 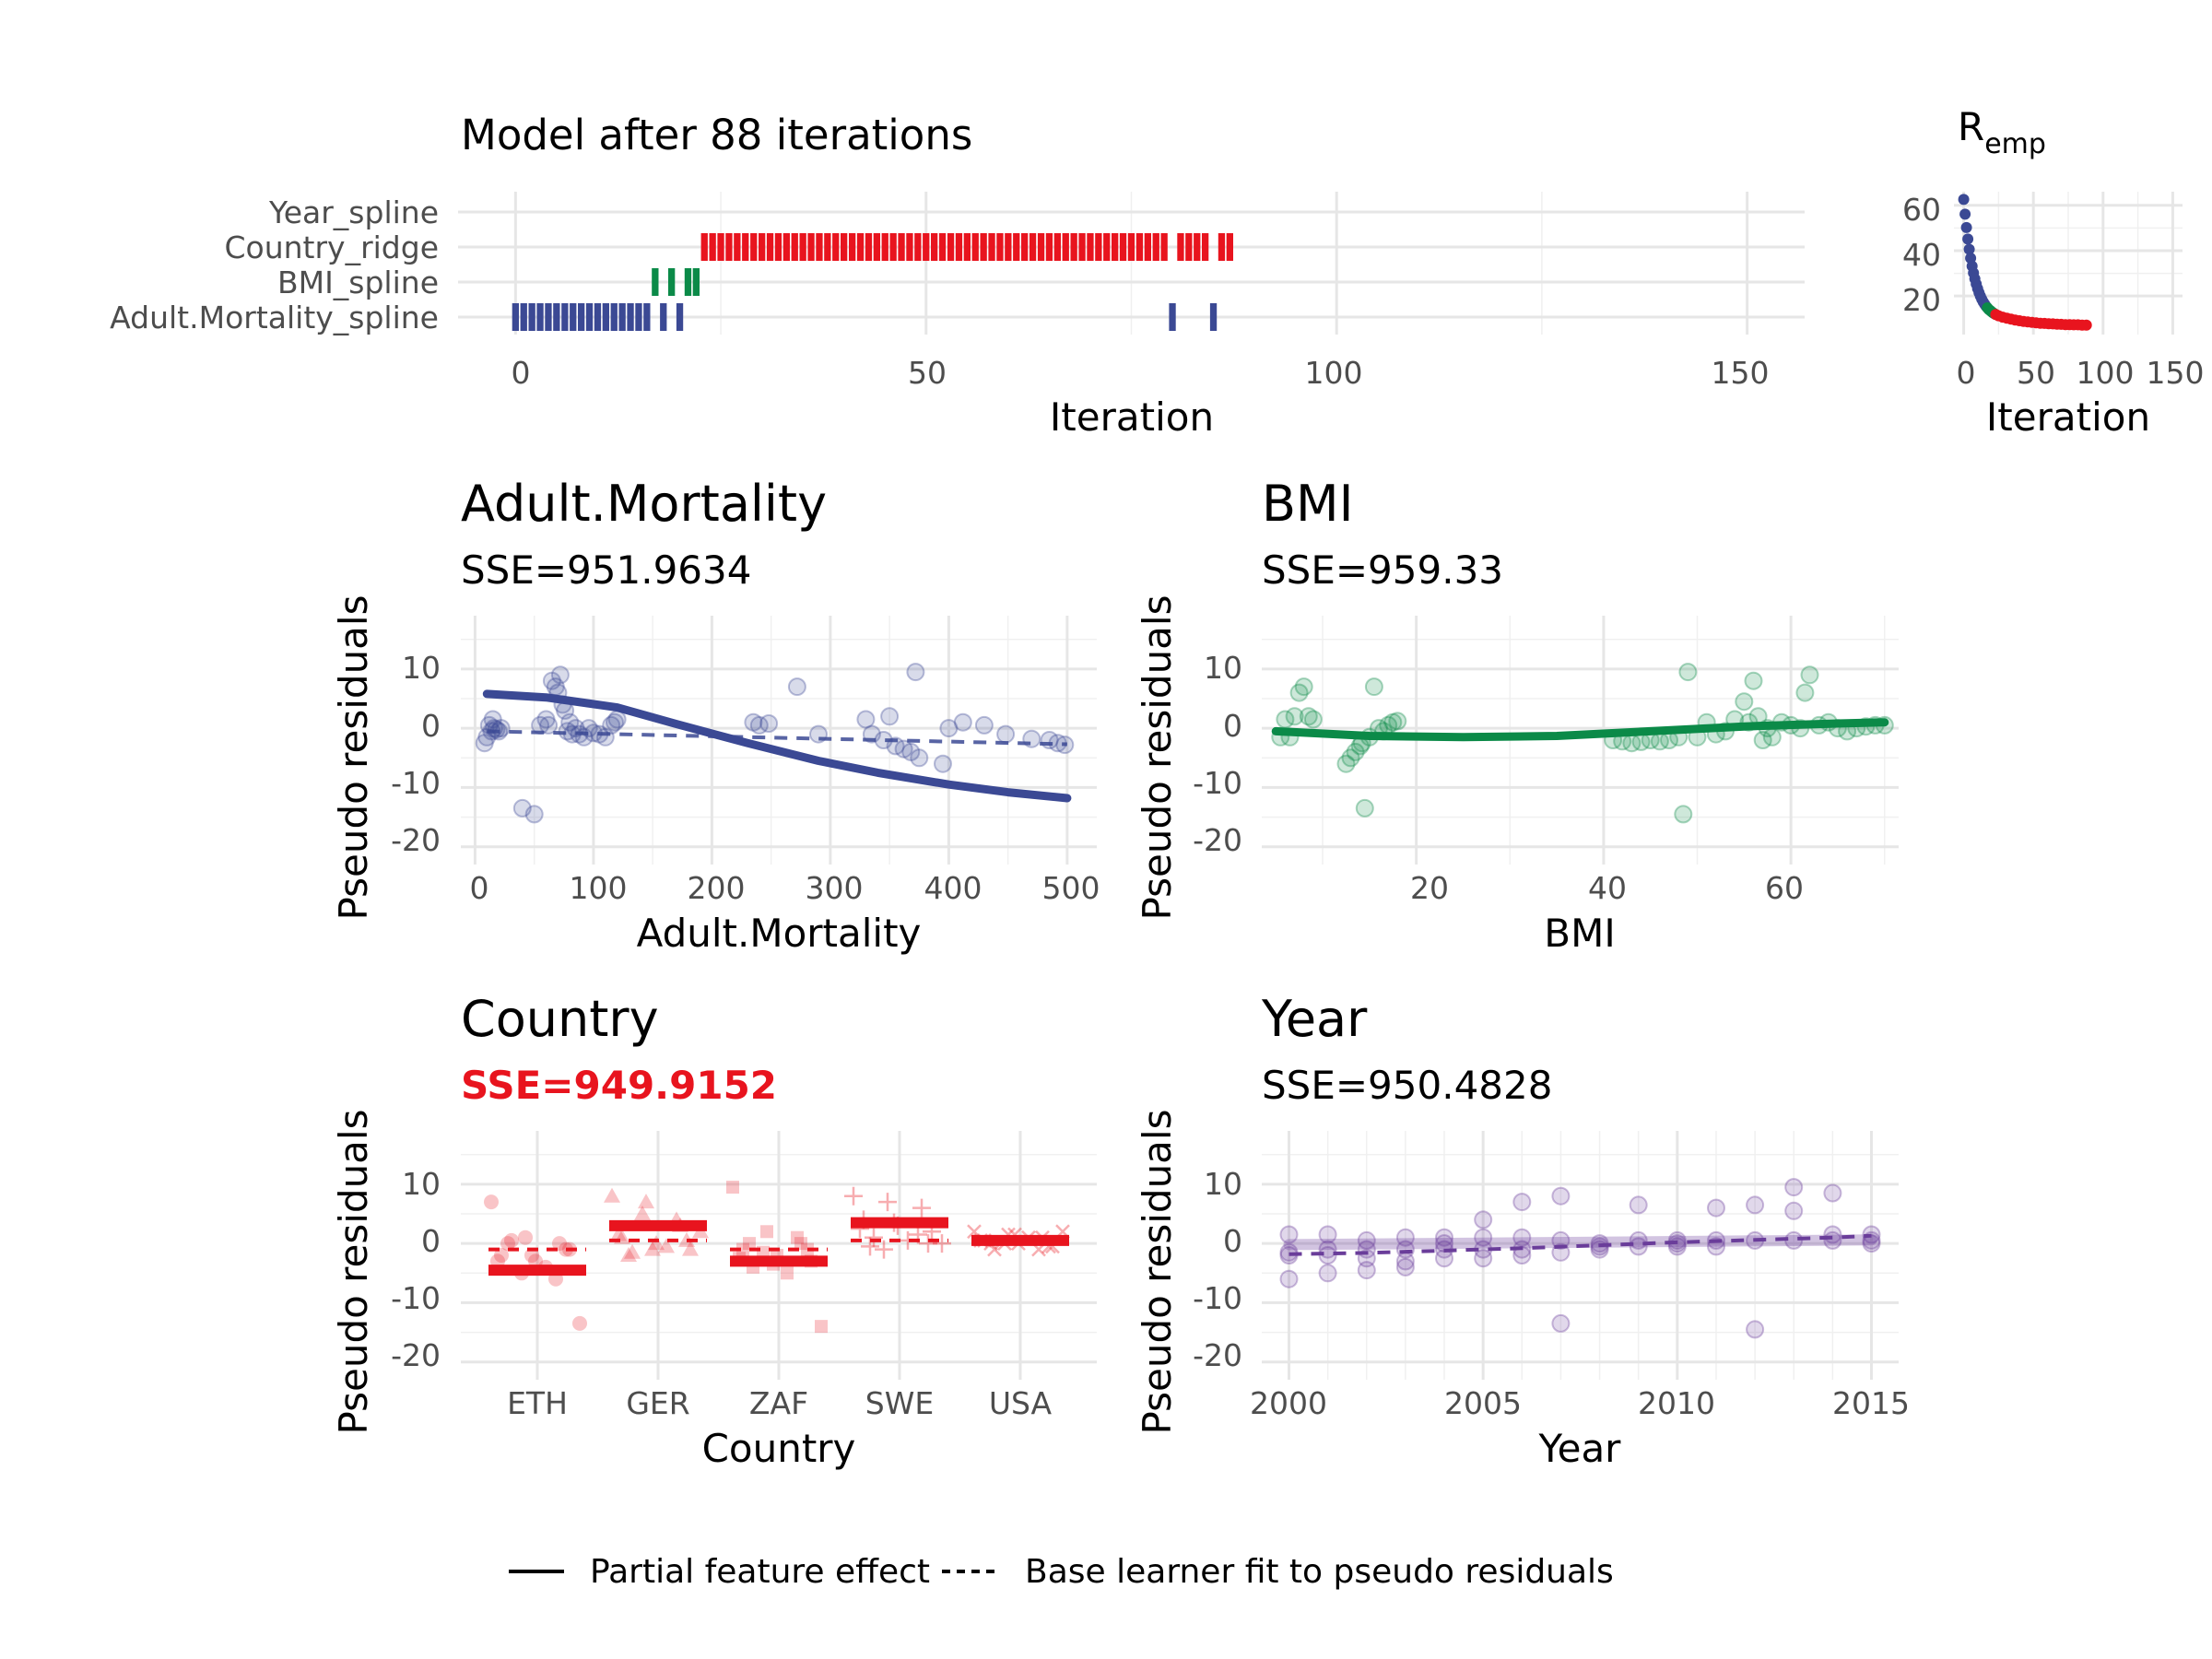 I want to click on risk-xtick-50: 50, so click(x=2036, y=373).